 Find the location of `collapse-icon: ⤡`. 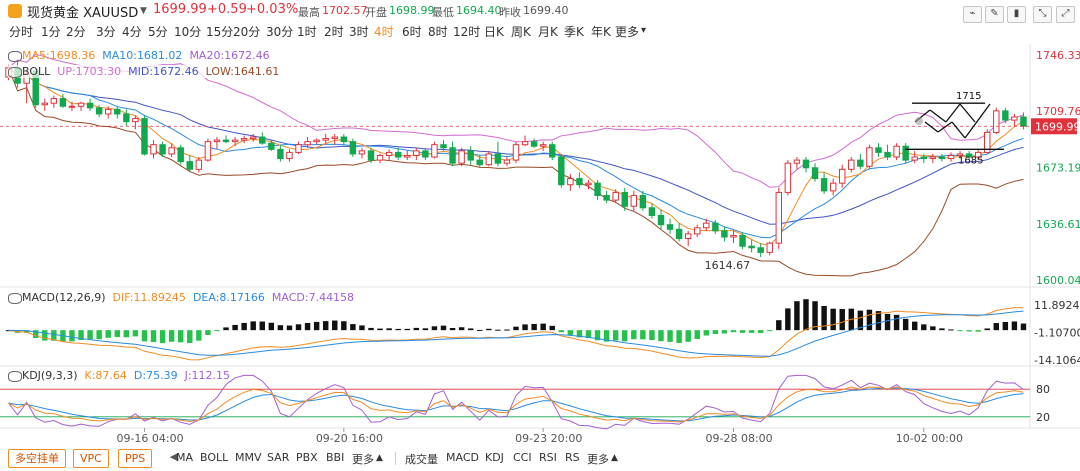

collapse-icon: ⤡ is located at coordinates (1042, 14).